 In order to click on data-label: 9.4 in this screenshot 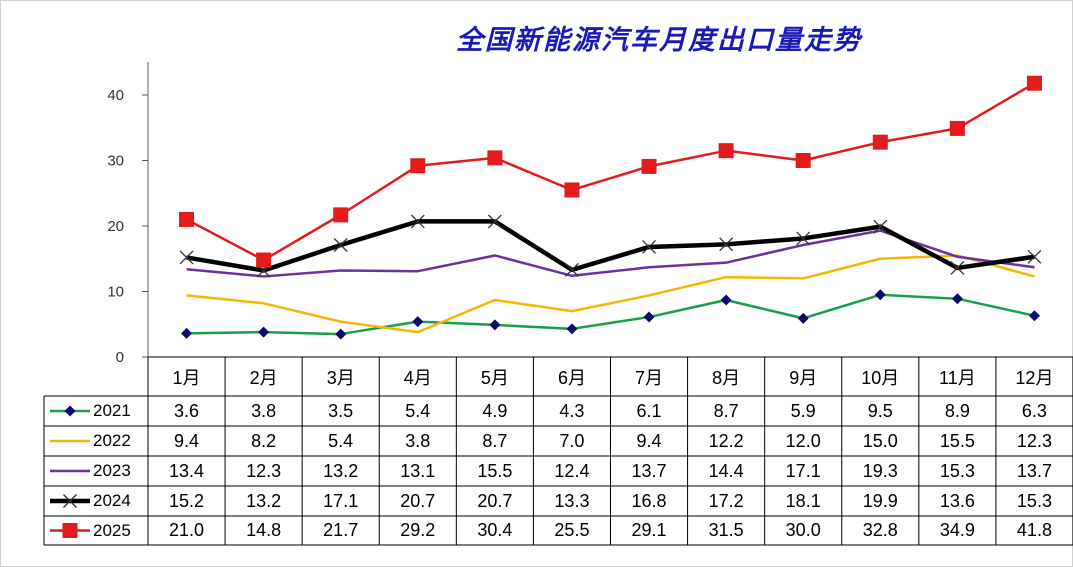, I will do `click(187, 440)`.